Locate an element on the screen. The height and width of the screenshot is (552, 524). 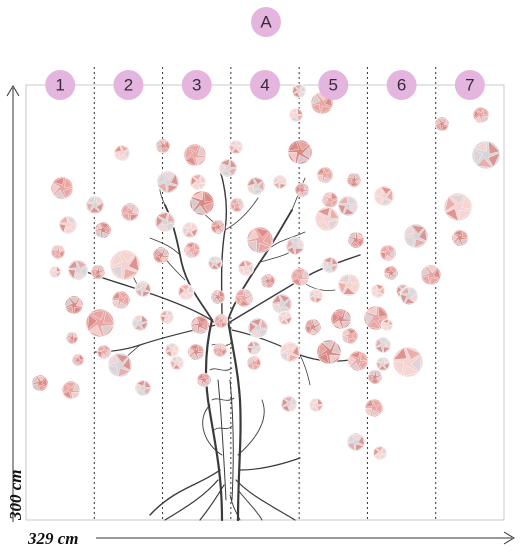
panel-badge-label: 5 is located at coordinates (333, 85).